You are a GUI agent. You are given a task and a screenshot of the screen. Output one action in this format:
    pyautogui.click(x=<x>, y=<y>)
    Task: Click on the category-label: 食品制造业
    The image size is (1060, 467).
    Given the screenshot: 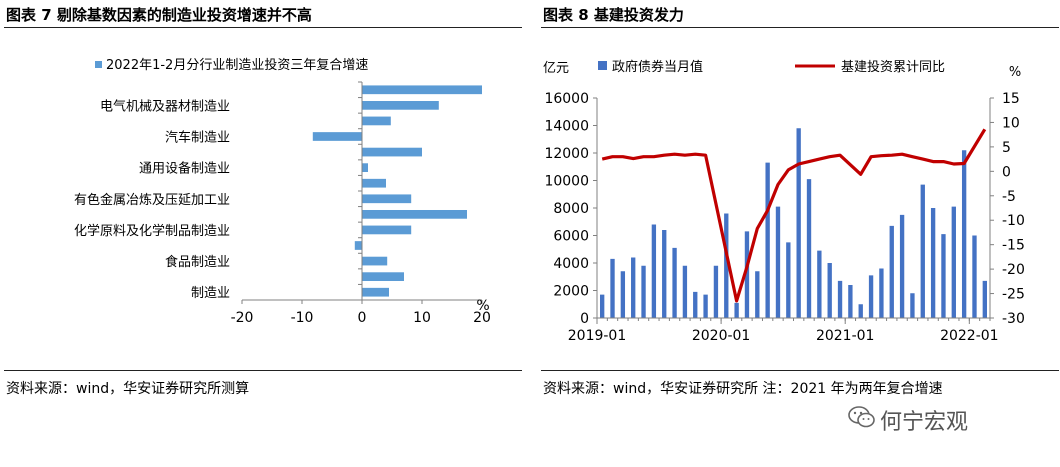 What is the action you would take?
    pyautogui.click(x=197, y=262)
    